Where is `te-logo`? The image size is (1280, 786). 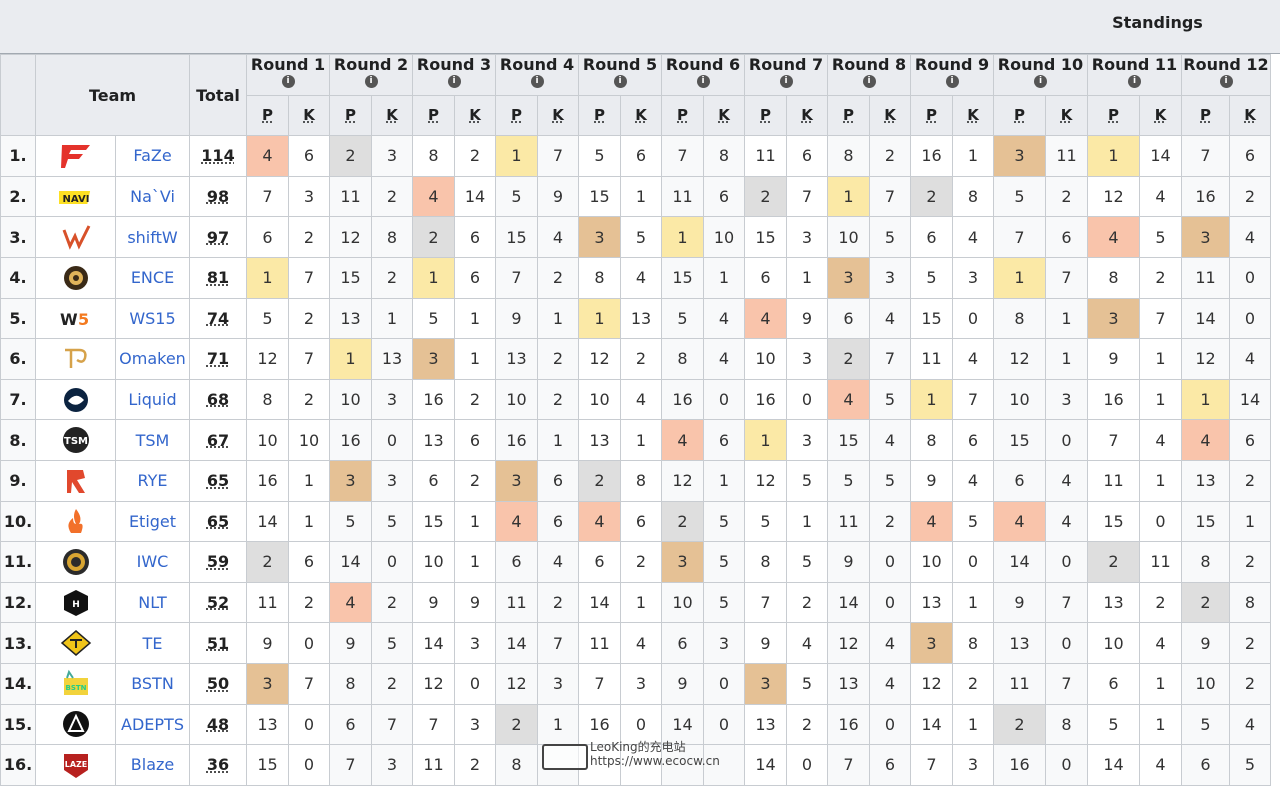
te-logo is located at coordinates (75, 643).